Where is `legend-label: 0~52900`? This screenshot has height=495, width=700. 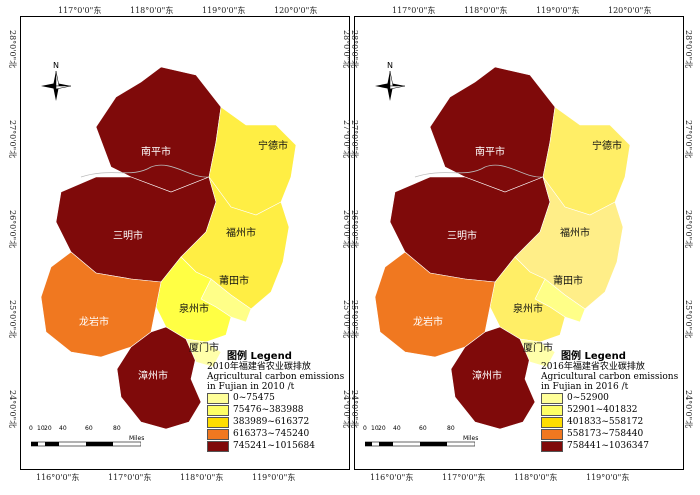 legend-label: 0~52900 is located at coordinates (588, 398).